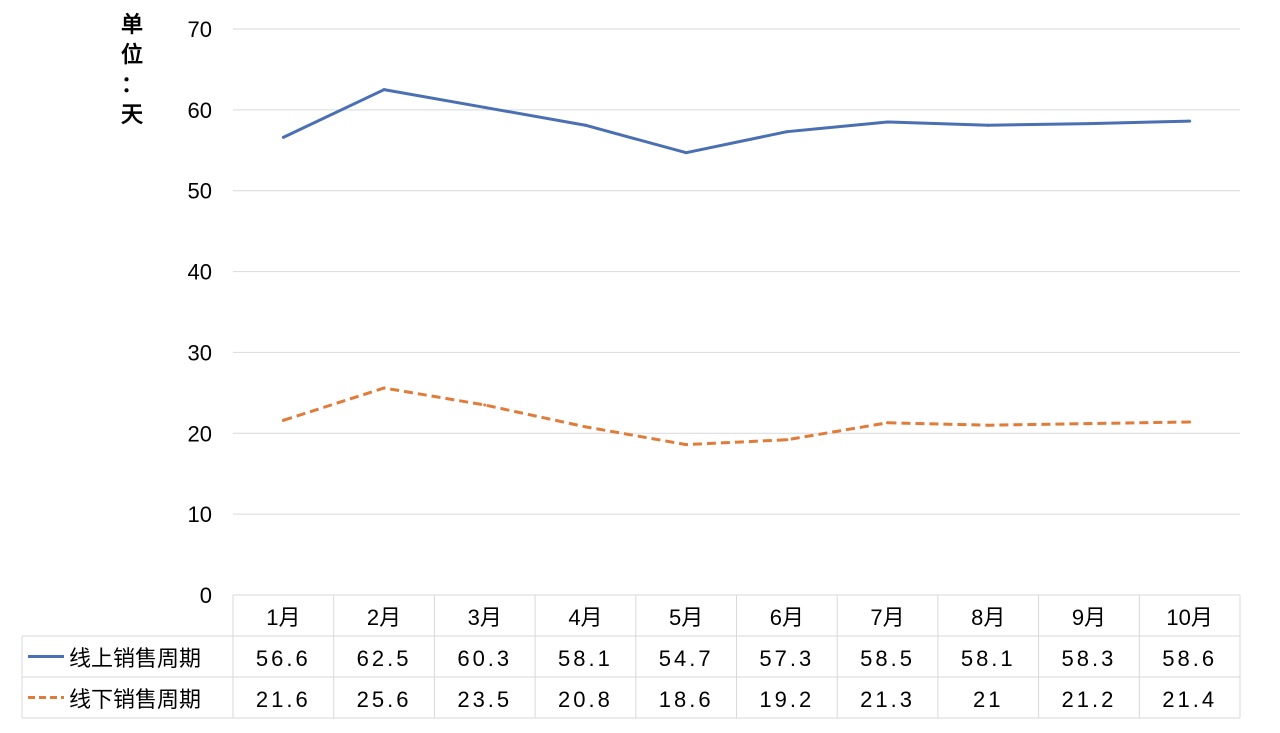 This screenshot has height=733, width=1280. I want to click on y-axis-ticks: 0 10 20 30 40 50 60 70, so click(200, 312).